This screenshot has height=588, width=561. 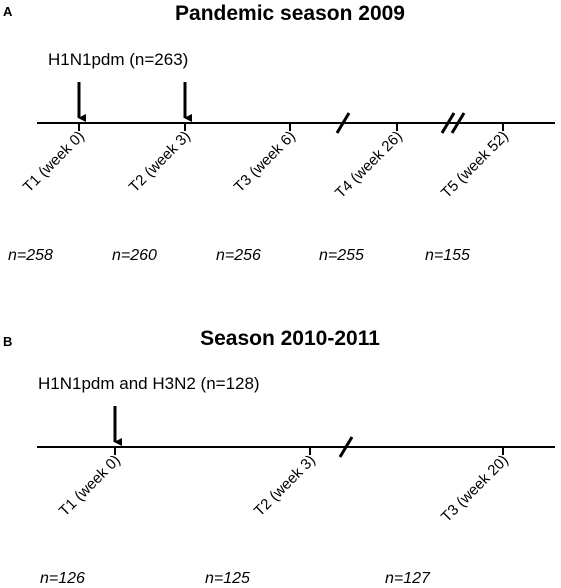 What do you see at coordinates (62, 578) in the screenshot?
I see `sample-size: n=126` at bounding box center [62, 578].